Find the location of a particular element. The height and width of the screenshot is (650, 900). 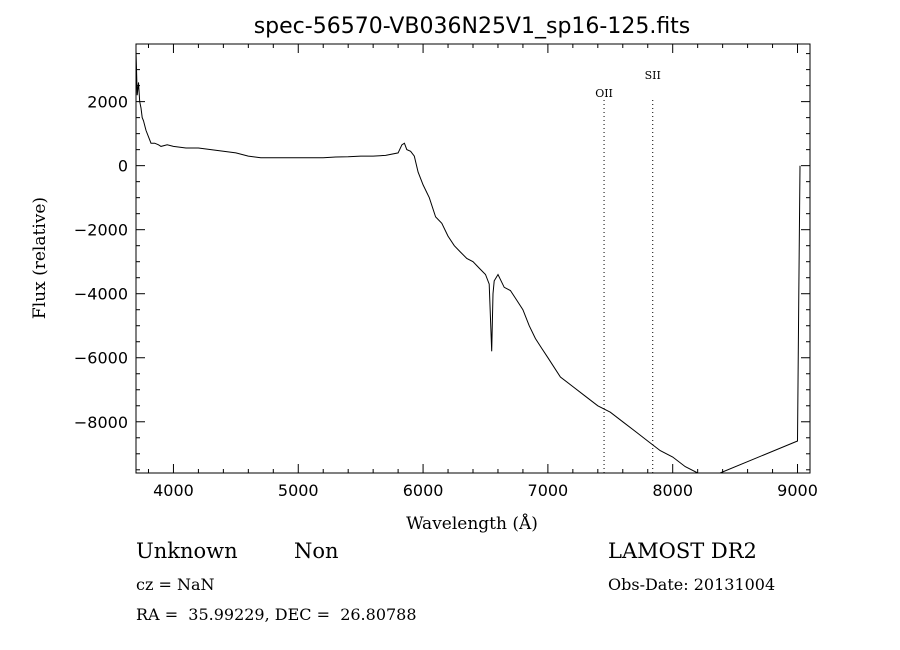

coordinates: RA = 35.99229, DEC = 26.80788 is located at coordinates (276, 614).